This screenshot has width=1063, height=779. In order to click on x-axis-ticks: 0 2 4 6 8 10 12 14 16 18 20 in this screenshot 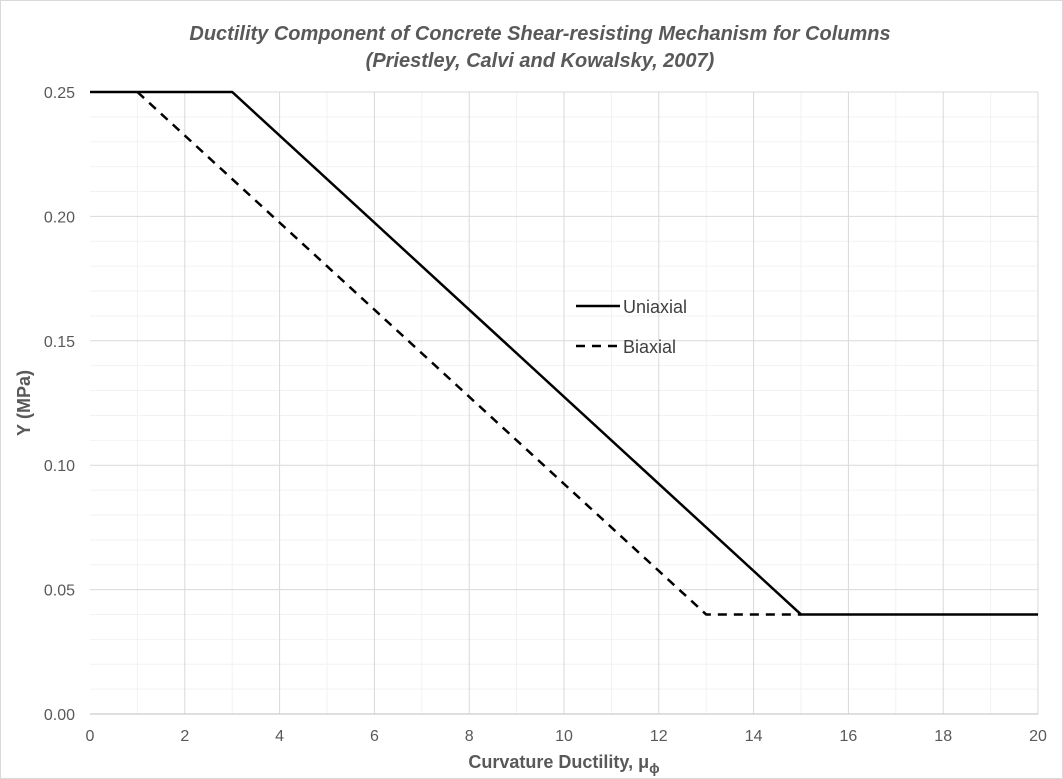, I will do `click(566, 736)`.